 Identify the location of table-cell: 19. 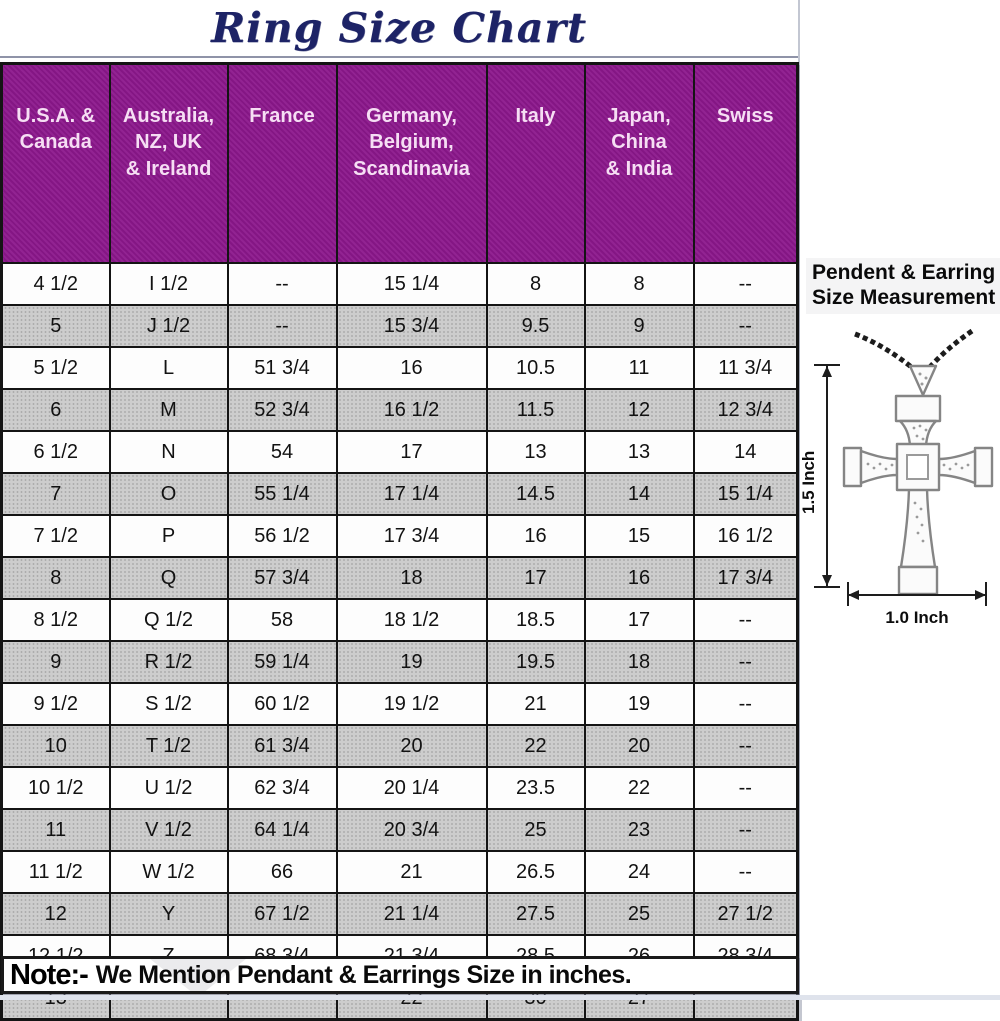
(411, 662).